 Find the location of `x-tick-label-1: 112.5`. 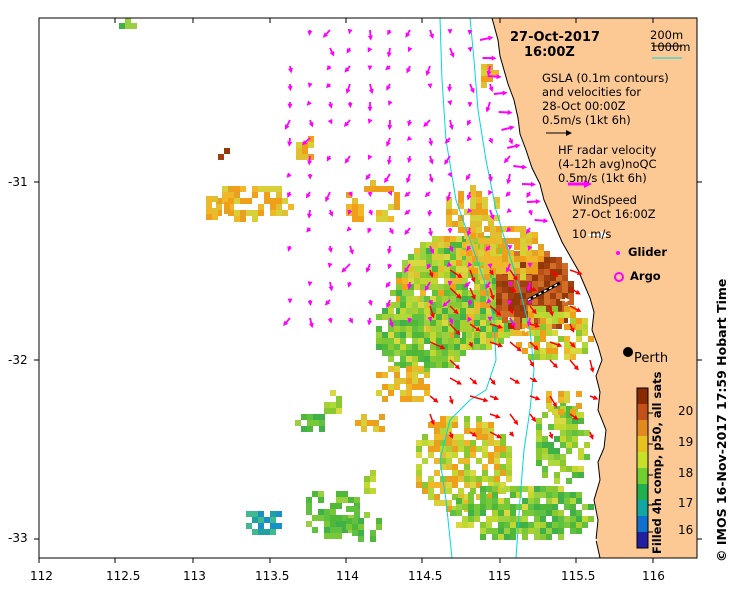

x-tick-label-1: 112.5 is located at coordinates (123, 576).